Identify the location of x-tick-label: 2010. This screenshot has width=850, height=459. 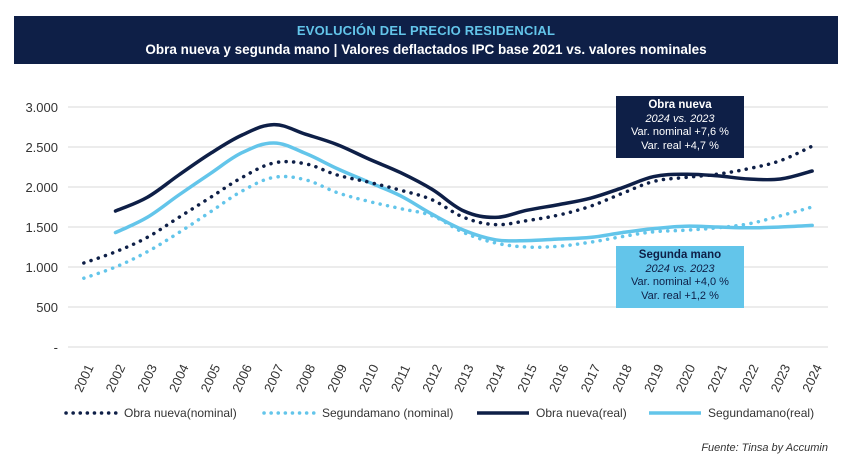
(369, 378).